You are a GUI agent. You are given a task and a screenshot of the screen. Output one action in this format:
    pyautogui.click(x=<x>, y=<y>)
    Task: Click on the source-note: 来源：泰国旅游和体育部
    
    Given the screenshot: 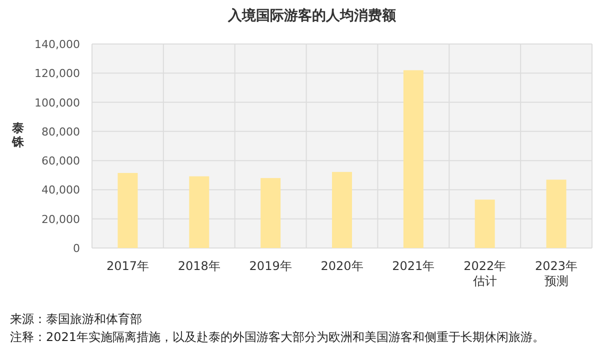 What is the action you would take?
    pyautogui.click(x=76, y=319)
    